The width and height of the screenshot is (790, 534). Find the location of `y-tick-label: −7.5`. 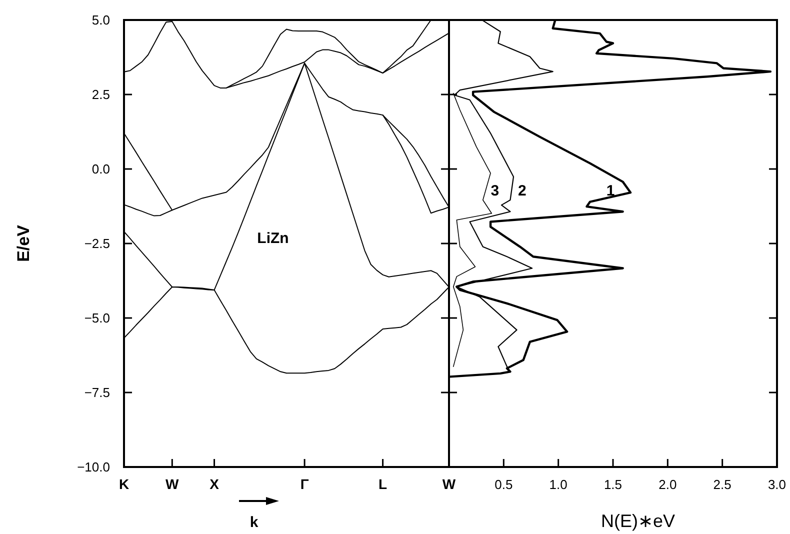

y-tick-label: −7.5 is located at coordinates (97, 392).